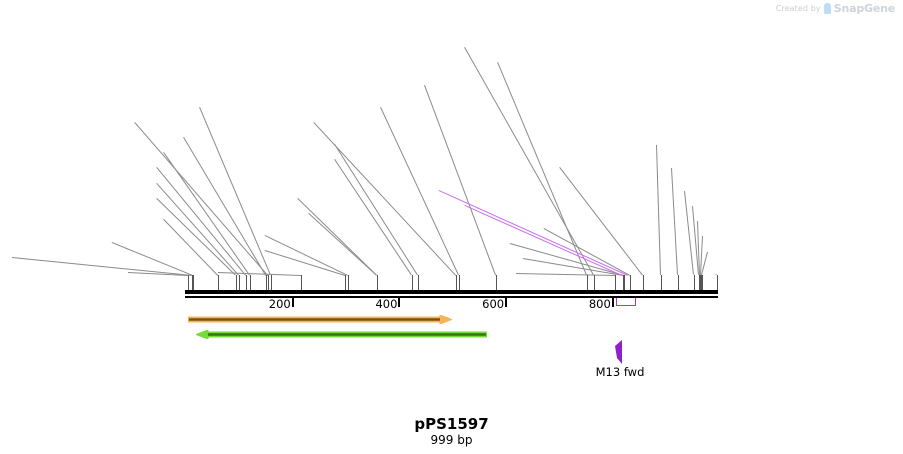 This screenshot has width=903, height=454. I want to click on snapgene-watermark: Created by SnapGene, so click(835, 8).